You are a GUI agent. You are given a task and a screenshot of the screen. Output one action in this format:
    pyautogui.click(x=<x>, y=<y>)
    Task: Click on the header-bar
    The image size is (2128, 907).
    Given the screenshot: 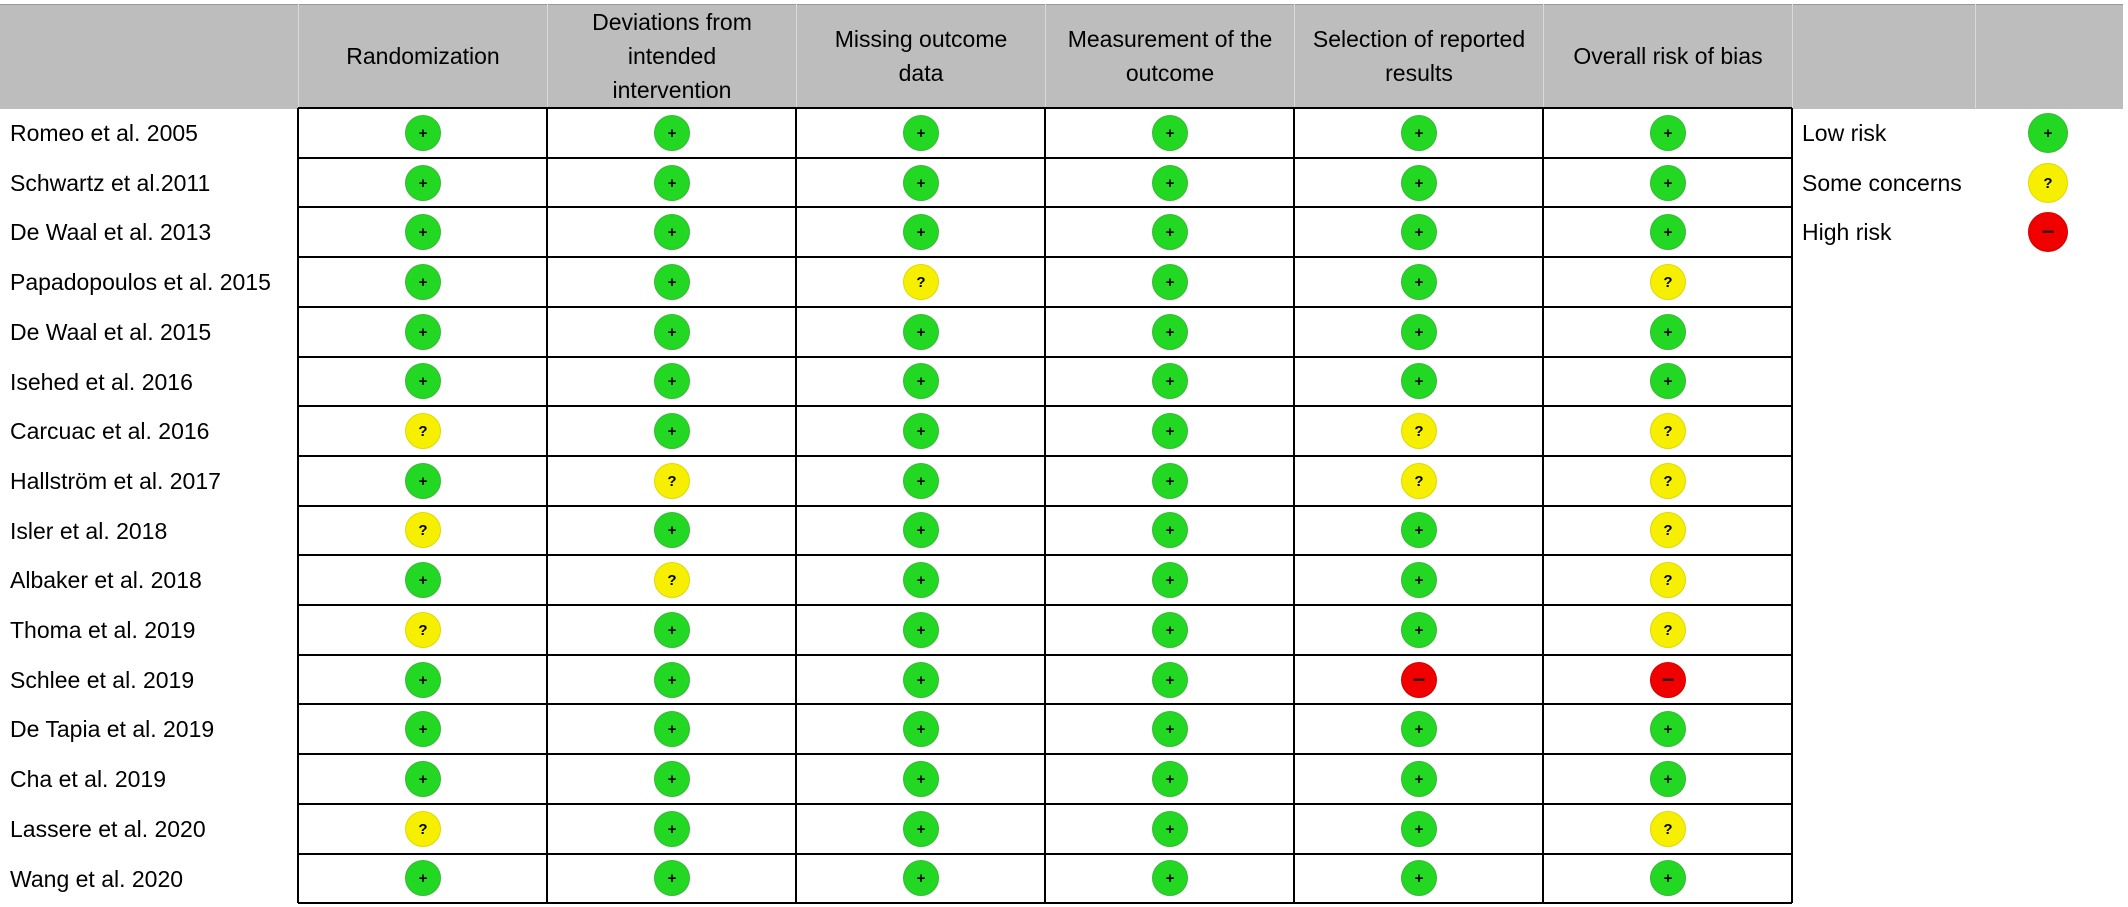 What is the action you would take?
    pyautogui.click(x=1061, y=56)
    